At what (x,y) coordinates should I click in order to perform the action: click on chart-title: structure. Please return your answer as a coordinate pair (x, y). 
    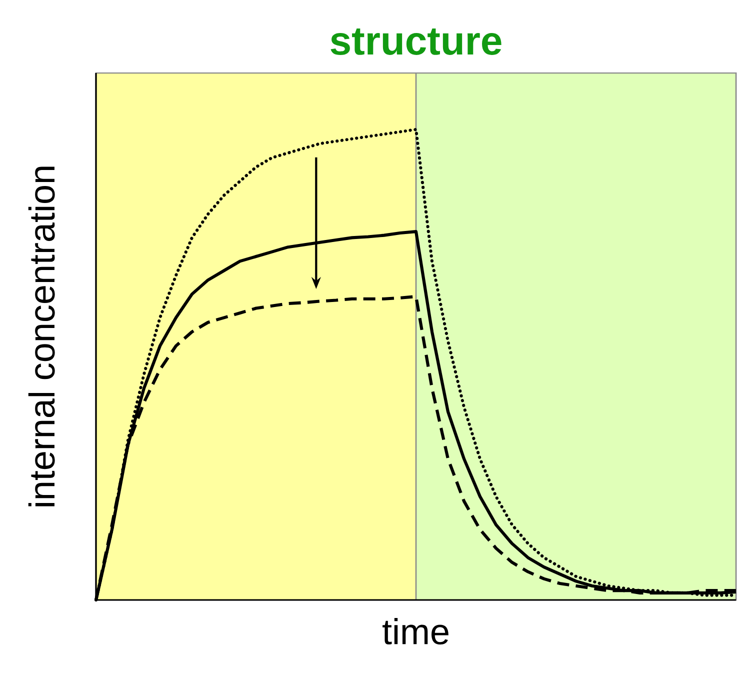
    Looking at the image, I should click on (416, 41).